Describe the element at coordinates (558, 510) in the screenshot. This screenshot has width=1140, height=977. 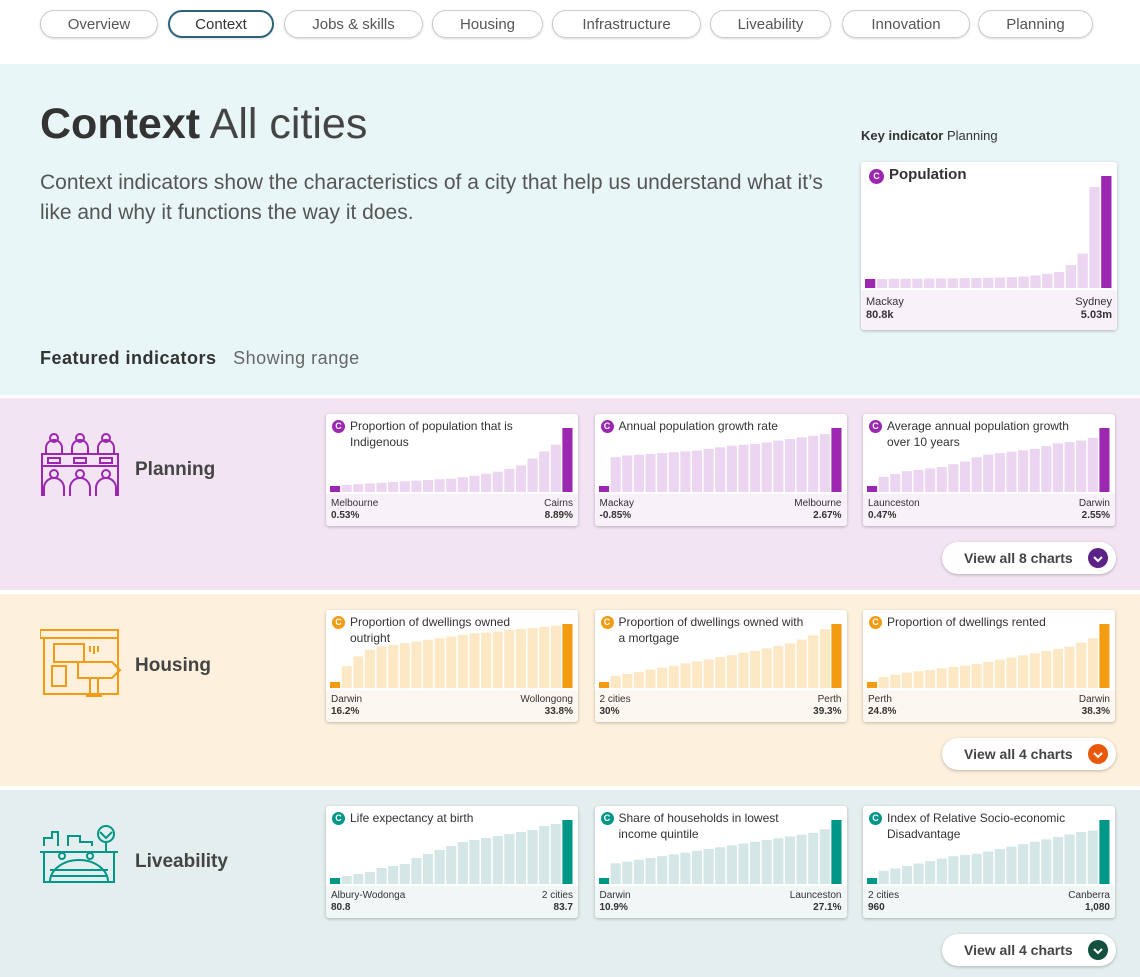
I see `max-label: Cairns 8.89%` at that location.